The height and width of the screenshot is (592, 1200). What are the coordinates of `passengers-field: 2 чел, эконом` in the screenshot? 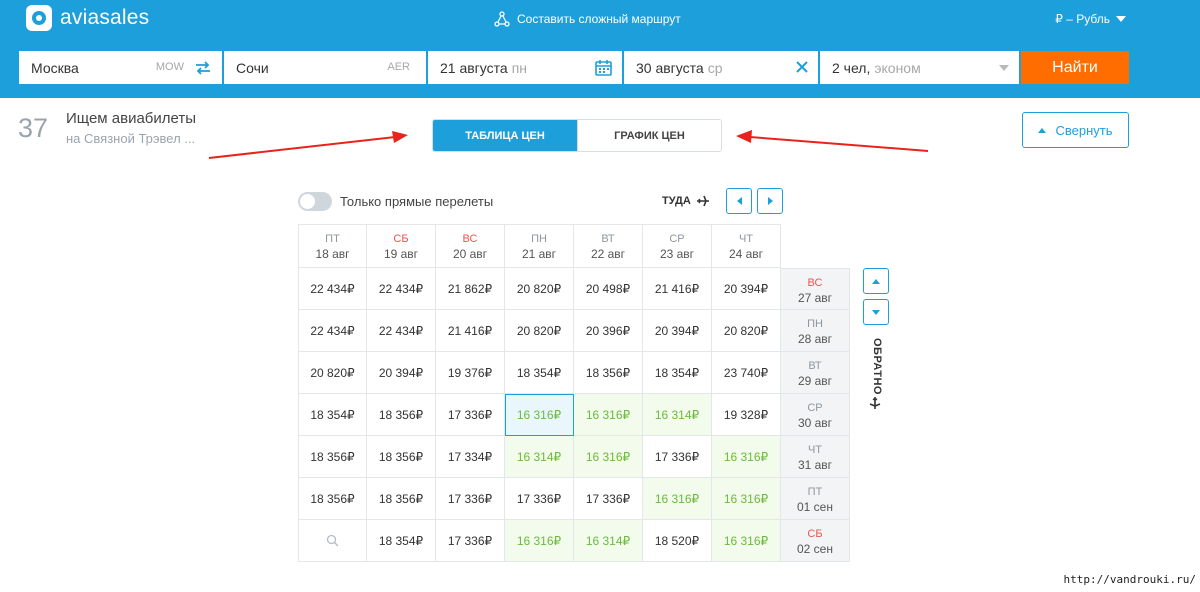 It's located at (919, 67).